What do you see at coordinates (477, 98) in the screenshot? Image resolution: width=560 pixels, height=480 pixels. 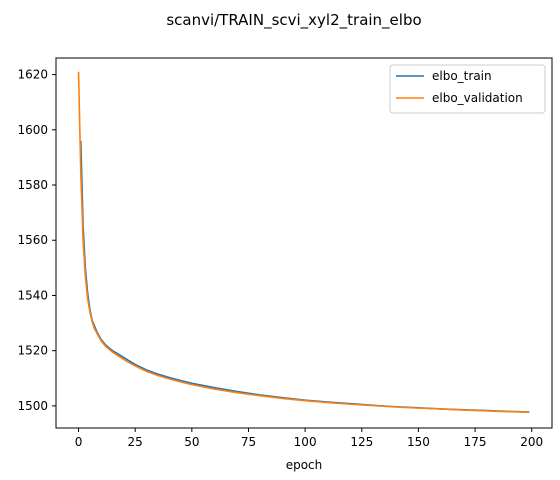 I see `legend-label-elbo-validation: elbo_validation` at bounding box center [477, 98].